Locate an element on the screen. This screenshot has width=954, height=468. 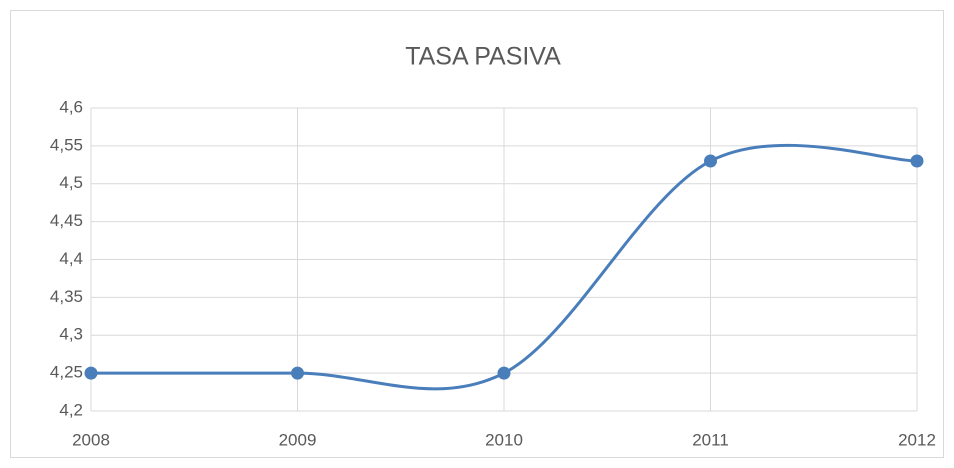
x-tick-label: 2011 is located at coordinates (710, 439).